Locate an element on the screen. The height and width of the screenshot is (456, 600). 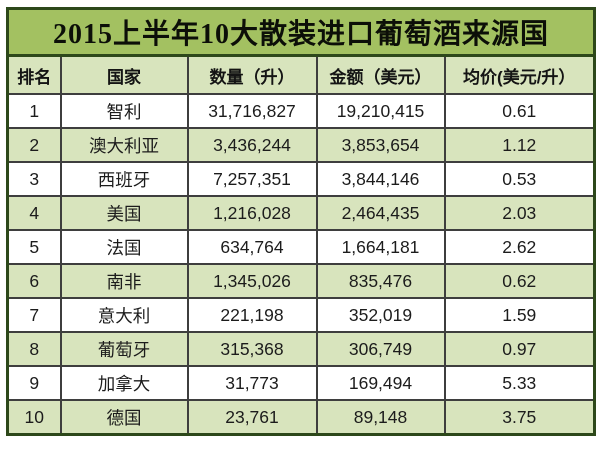
country-cell: 美国 is located at coordinates (124, 213).